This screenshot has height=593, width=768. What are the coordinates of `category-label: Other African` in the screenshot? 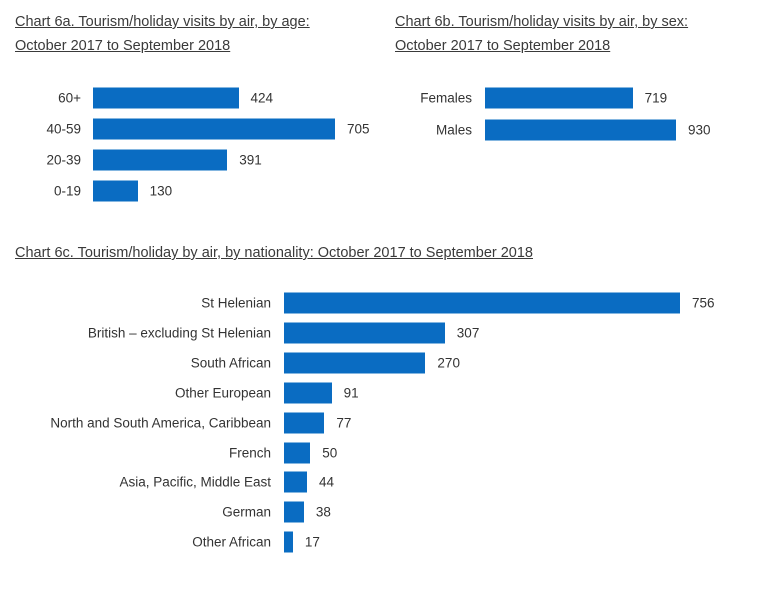 It's located at (231, 542).